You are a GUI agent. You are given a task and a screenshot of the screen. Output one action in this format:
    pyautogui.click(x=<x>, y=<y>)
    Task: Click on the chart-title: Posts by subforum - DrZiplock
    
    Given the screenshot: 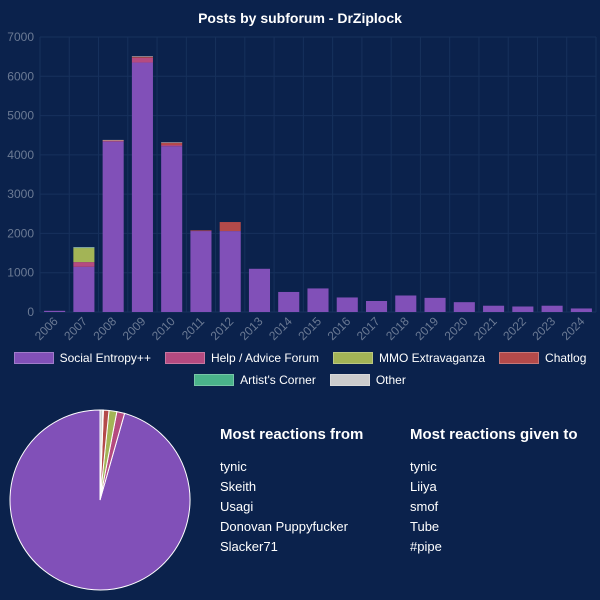 What is the action you would take?
    pyautogui.click(x=300, y=18)
    